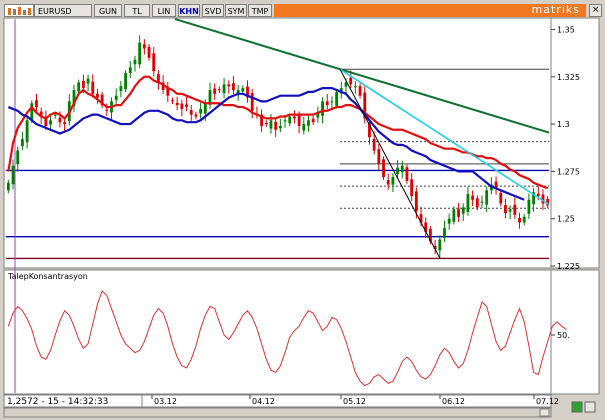 This screenshot has height=420, width=605. Describe the element at coordinates (590, 407) in the screenshot. I see `zoom-out-icon` at that location.